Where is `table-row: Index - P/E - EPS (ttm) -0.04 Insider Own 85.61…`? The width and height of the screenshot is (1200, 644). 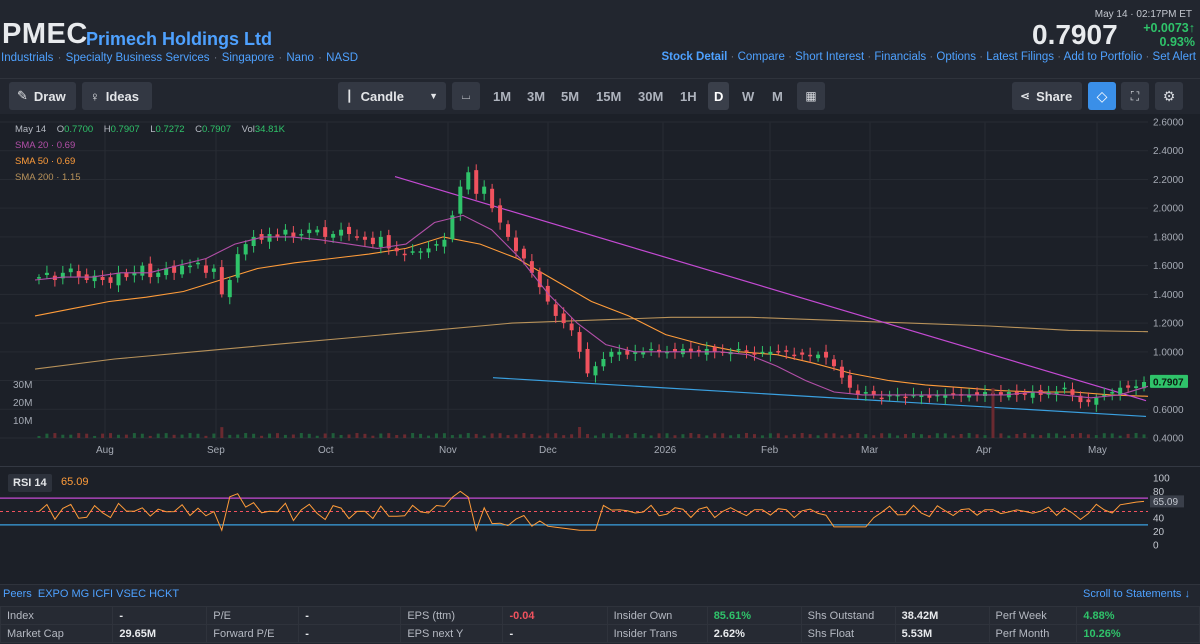
table-row: Index - P/E - EPS (ttm) -0.04 Insider Own 85.61… is located at coordinates (600, 615).